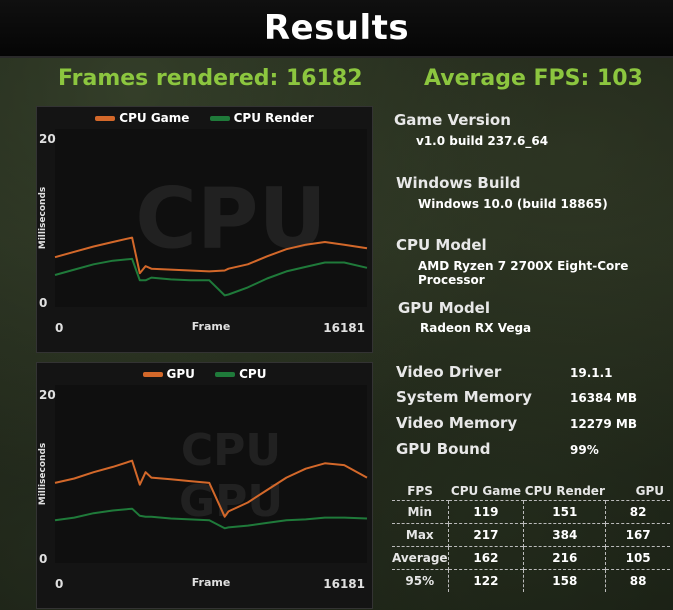  What do you see at coordinates (591, 373) in the screenshot?
I see `video-driver-value: 19.1.1` at bounding box center [591, 373].